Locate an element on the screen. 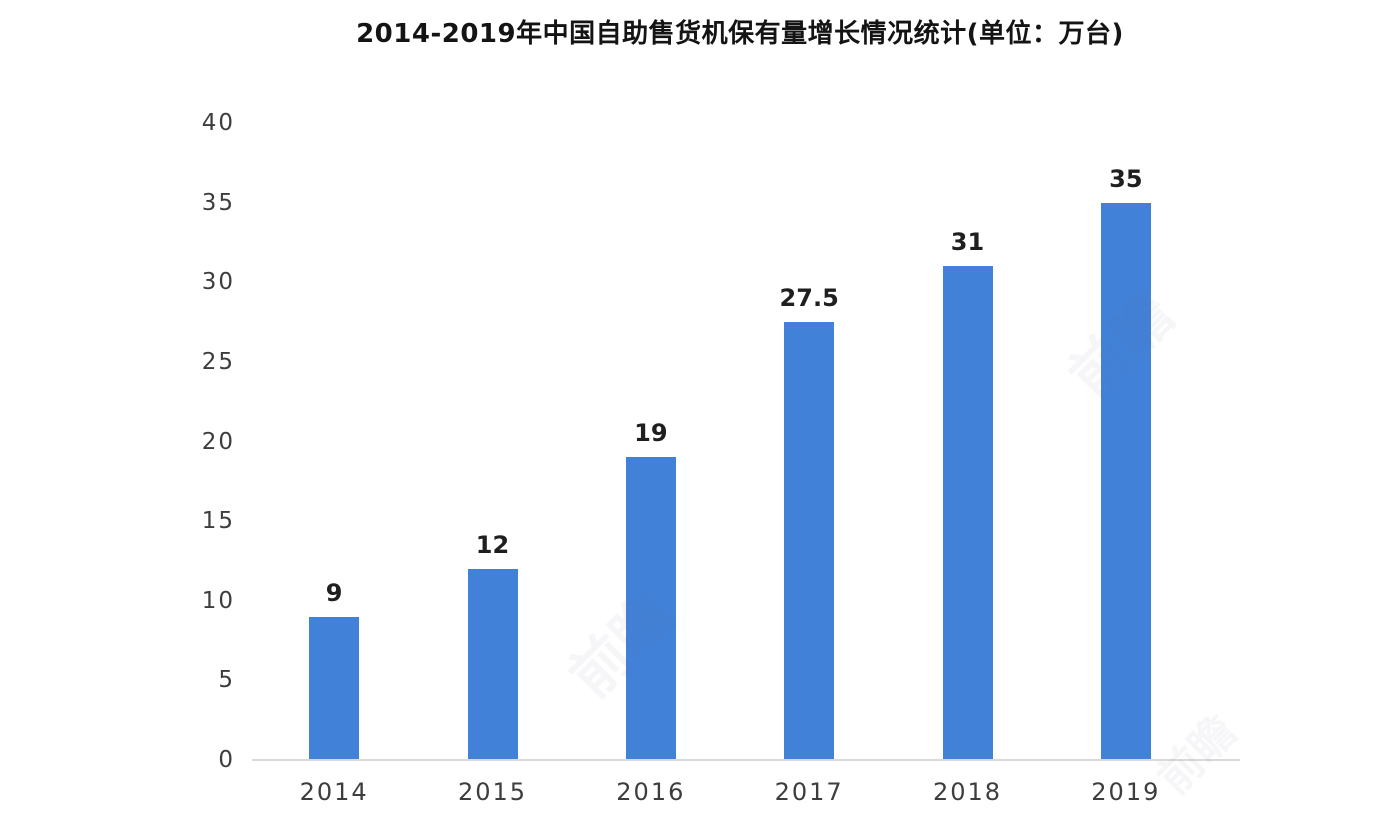 Image resolution: width=1400 pixels, height=836 pixels. x-axis-line is located at coordinates (746, 760).